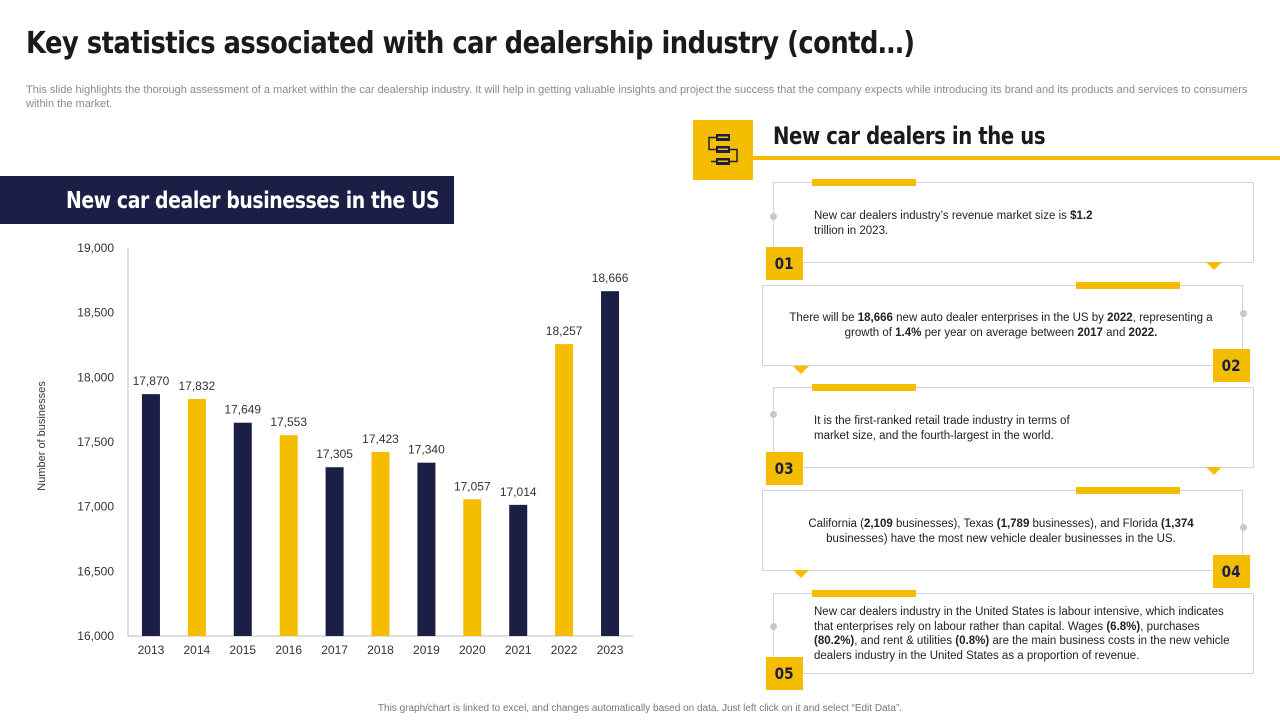 The width and height of the screenshot is (1280, 720). What do you see at coordinates (1231, 365) in the screenshot?
I see `item-number-badge: 02` at bounding box center [1231, 365].